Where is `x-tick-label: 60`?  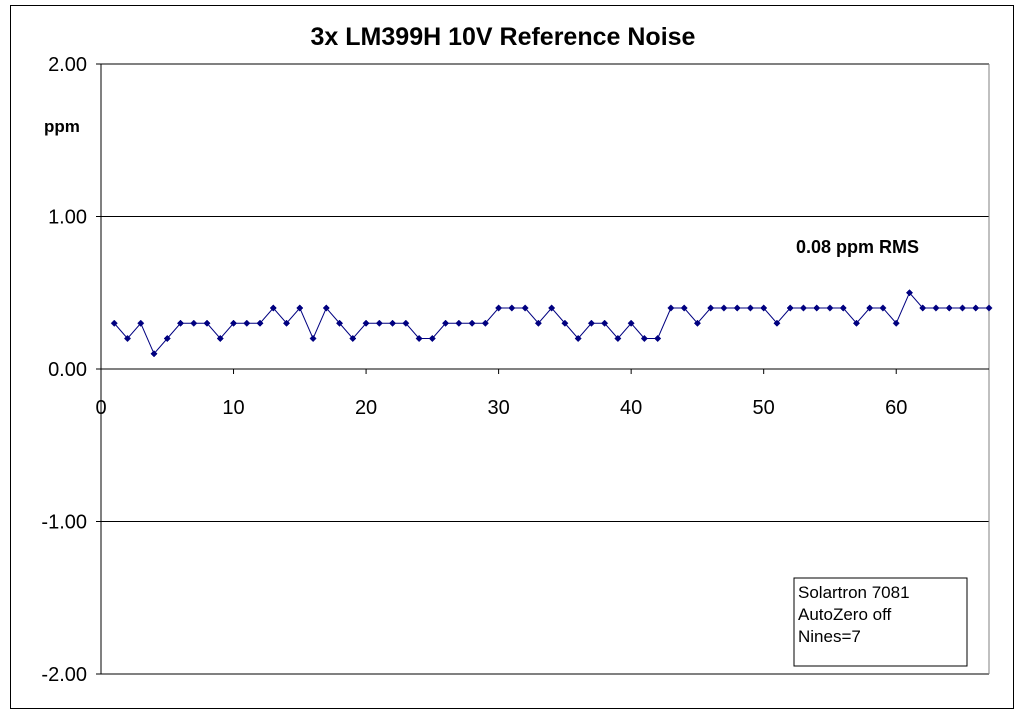
x-tick-label: 60 is located at coordinates (896, 408).